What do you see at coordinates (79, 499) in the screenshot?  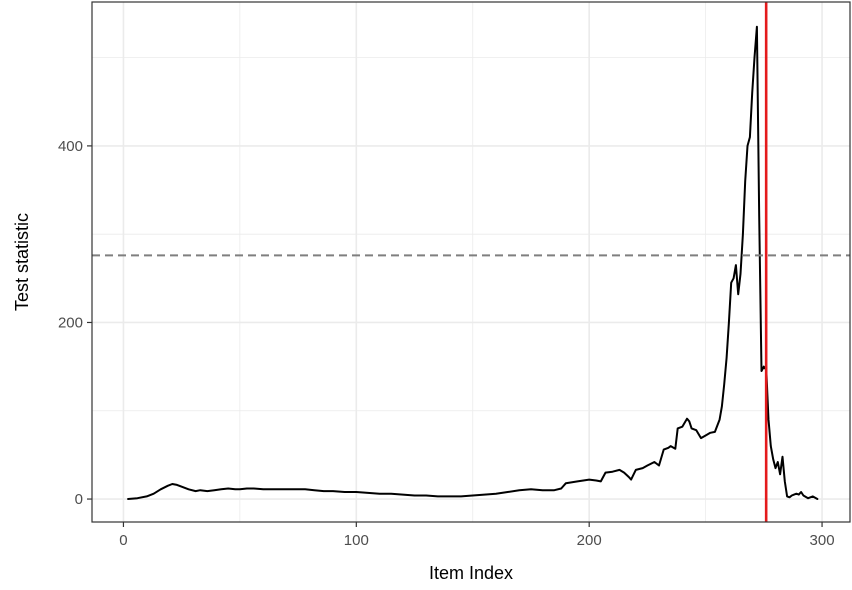 I see `y-tick-label: 0` at bounding box center [79, 499].